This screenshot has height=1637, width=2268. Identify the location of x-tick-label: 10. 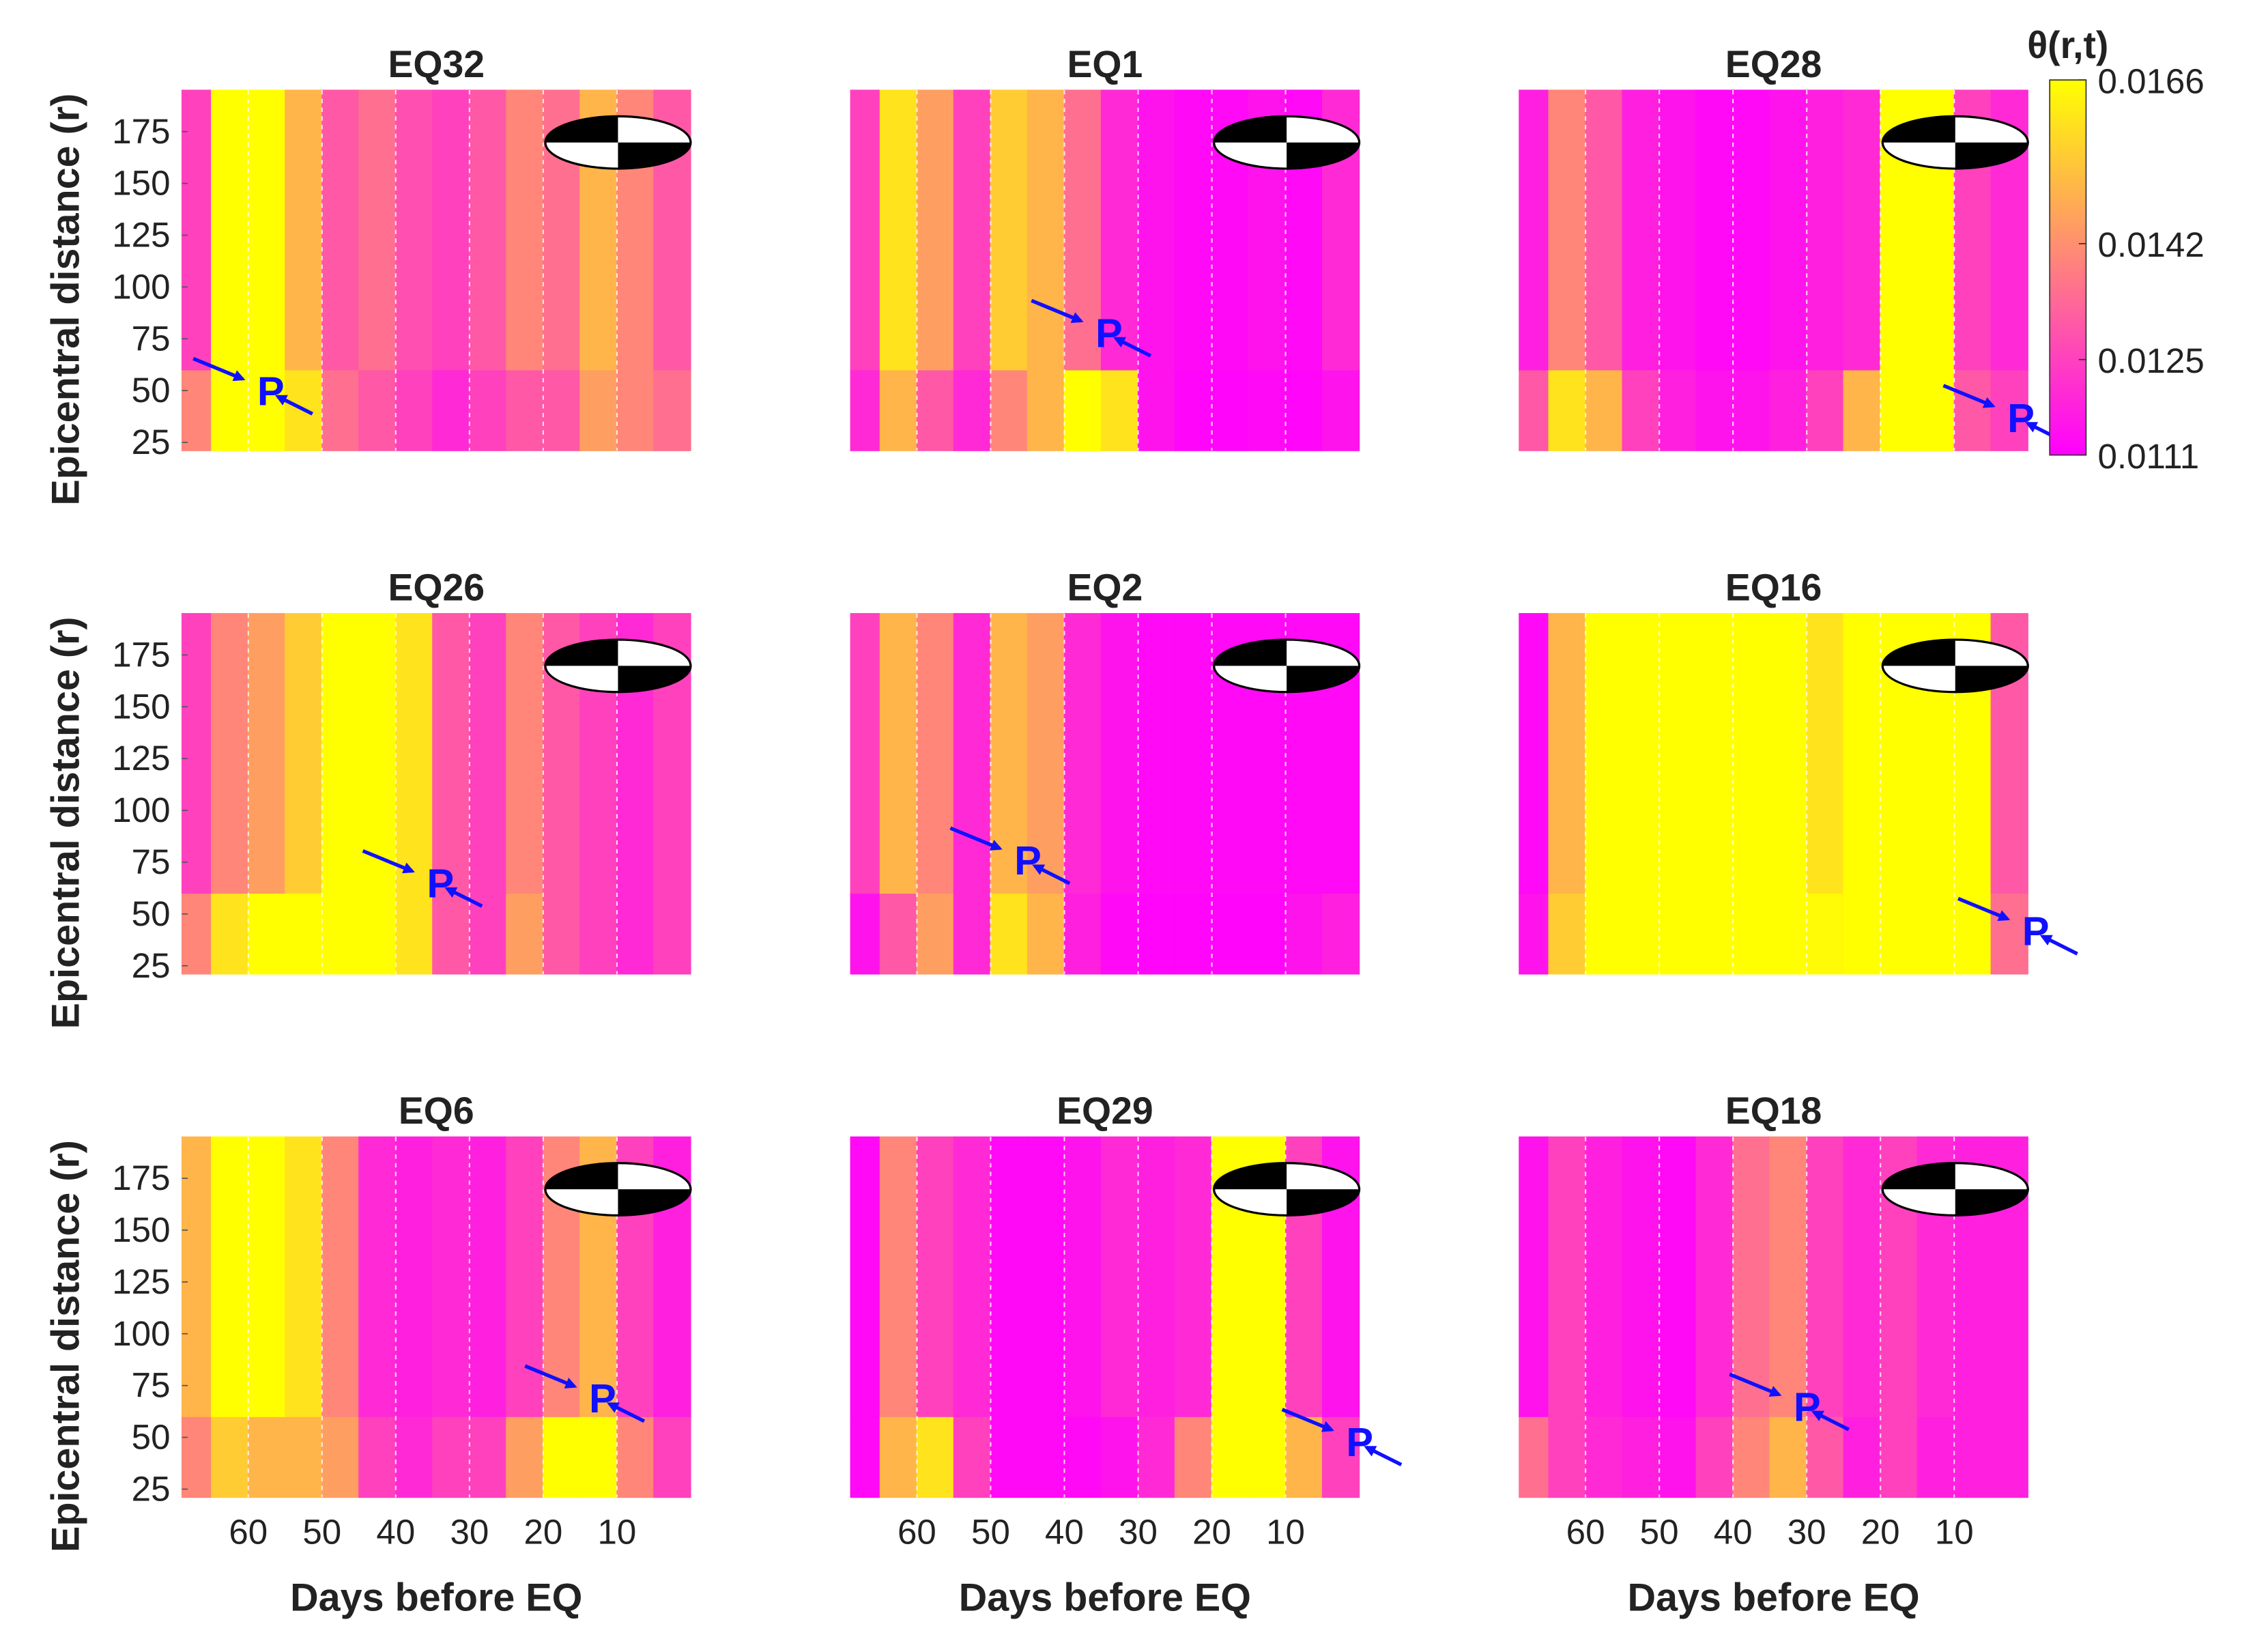
(616, 1532).